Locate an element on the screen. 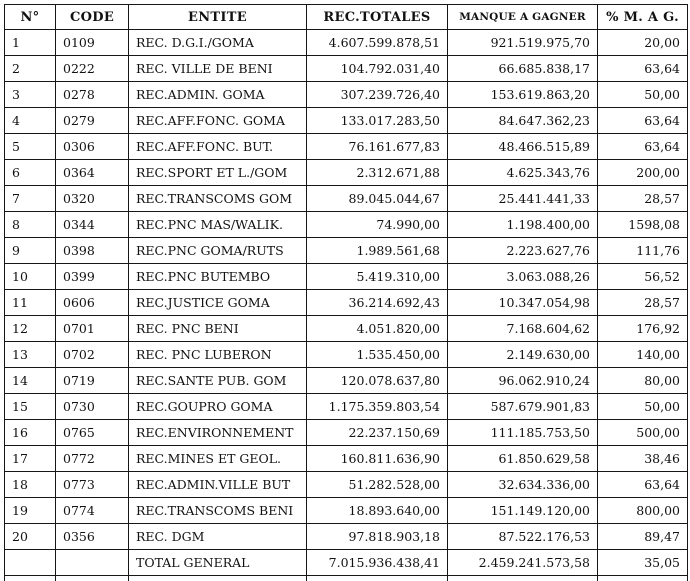 Image resolution: width=690 pixels, height=581 pixels. table-row is located at coordinates (346, 578).